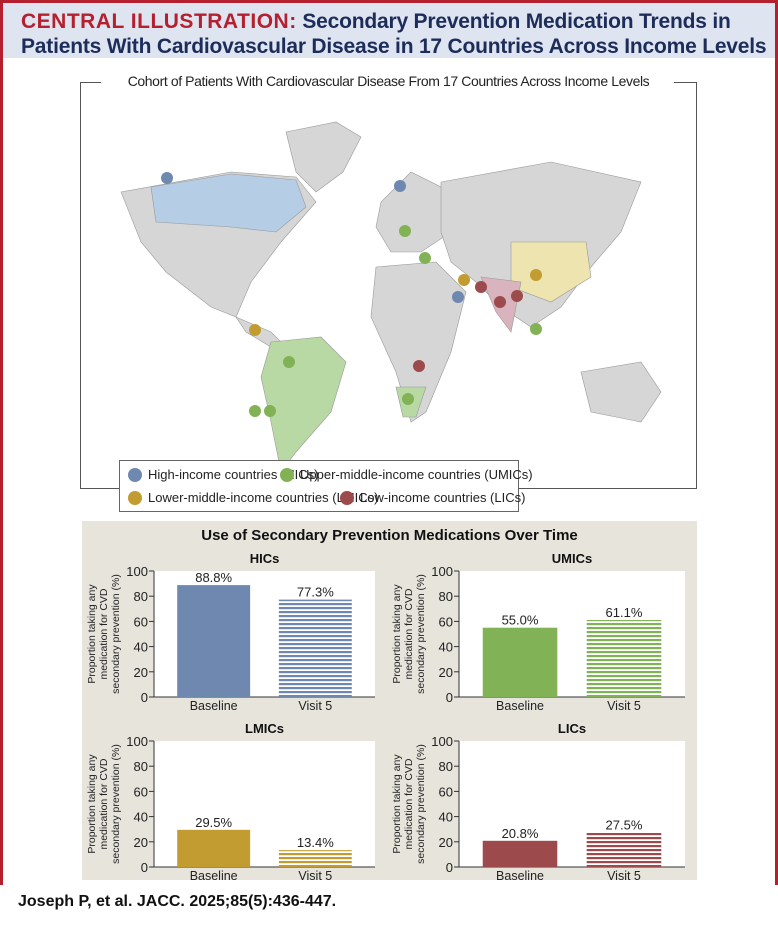 The height and width of the screenshot is (941, 778). What do you see at coordinates (289, 362) in the screenshot?
I see `pin-brazil` at bounding box center [289, 362].